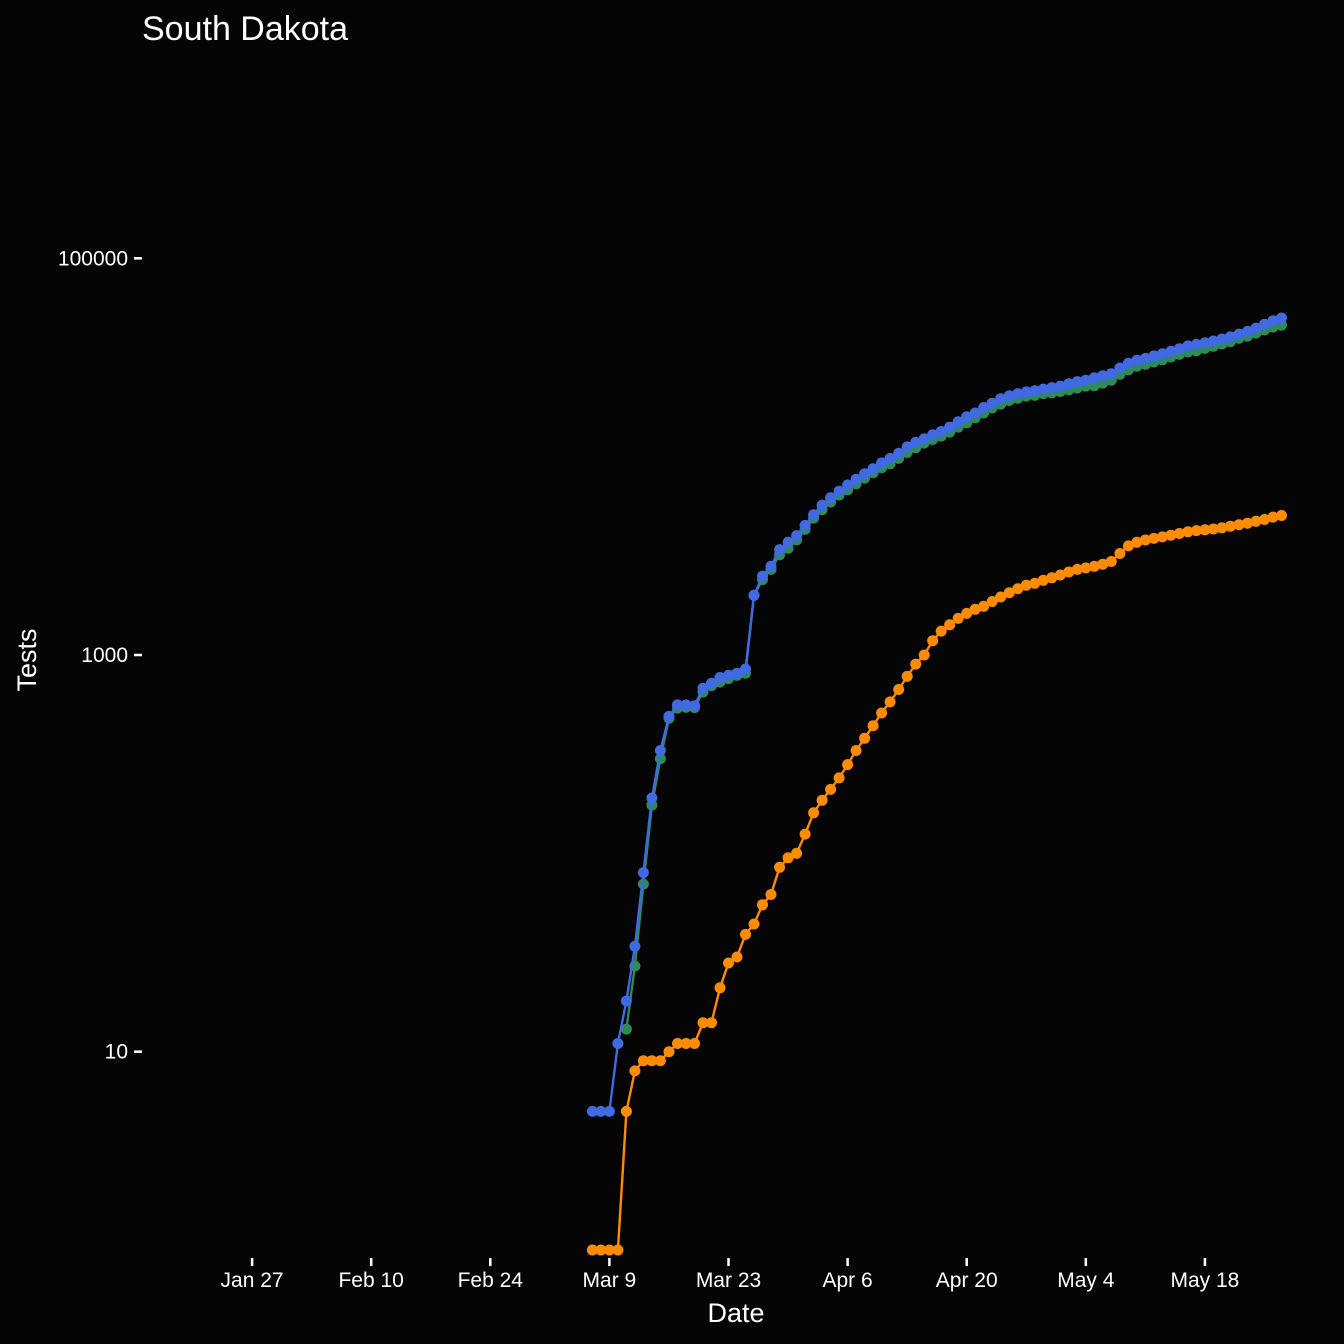 The image size is (1344, 1344). I want to click on x-tick-label: Apr 6, so click(848, 1280).